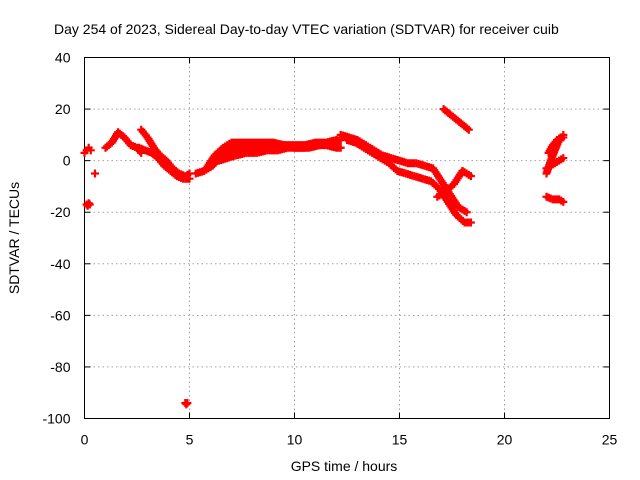 This screenshot has height=480, width=640. I want to click on series-s10, so click(275, 152).